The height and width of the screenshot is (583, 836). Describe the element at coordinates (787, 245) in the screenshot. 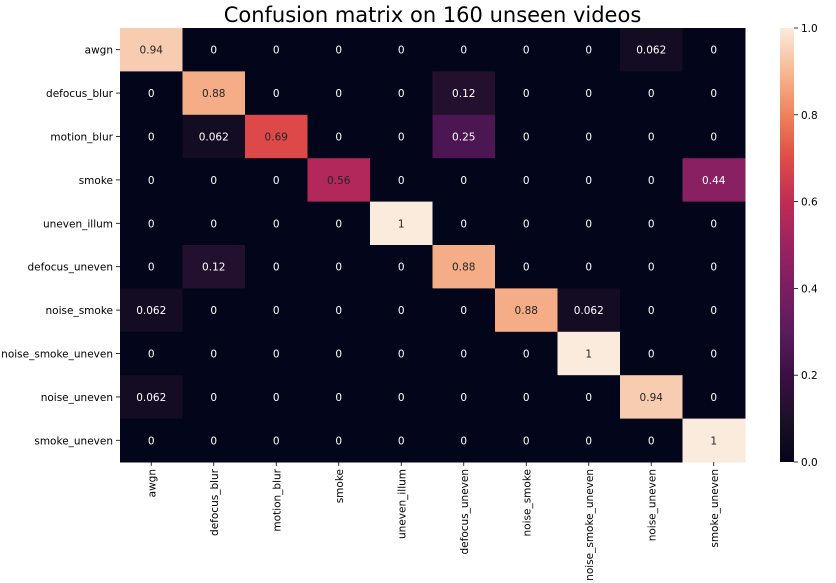

I see `colorbar-gradient` at that location.